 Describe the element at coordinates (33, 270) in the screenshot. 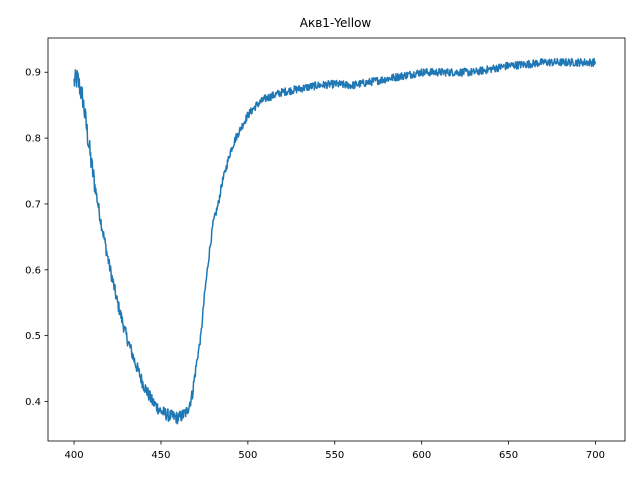

I see `y-tick-label: 0.6` at that location.